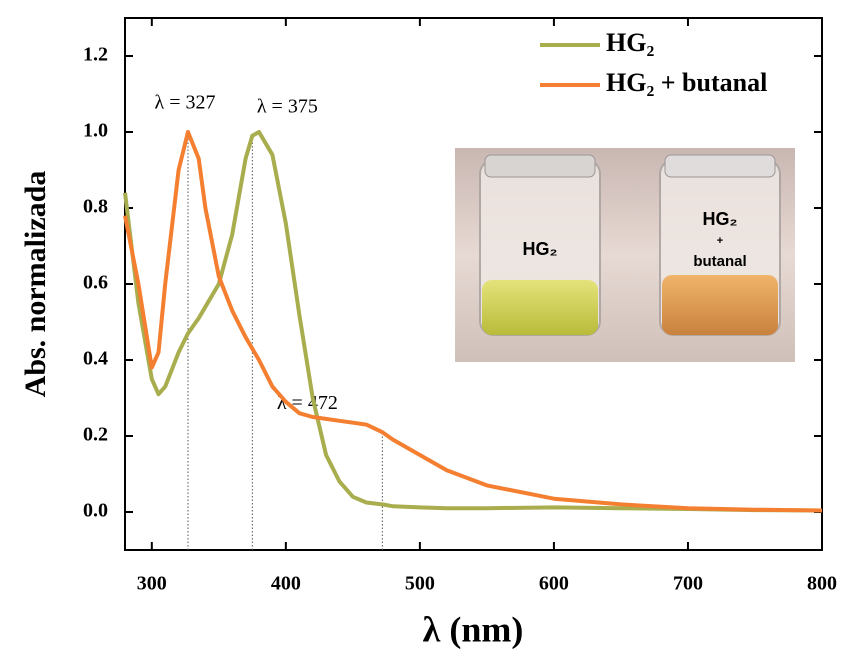 This screenshot has width=844, height=655. What do you see at coordinates (686, 82) in the screenshot?
I see `legend-label: HG₂ + butanal` at bounding box center [686, 82].